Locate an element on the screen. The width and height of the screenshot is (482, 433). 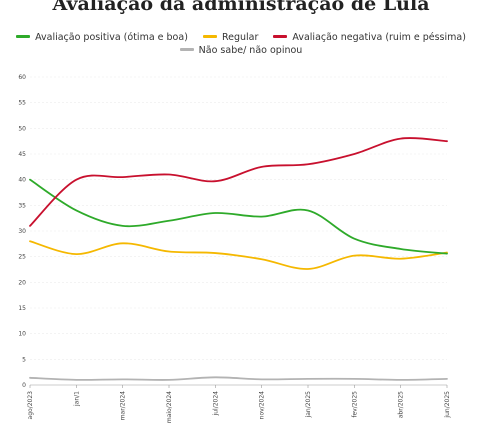
y-tick-label: 35 is located at coordinates (22, 205).